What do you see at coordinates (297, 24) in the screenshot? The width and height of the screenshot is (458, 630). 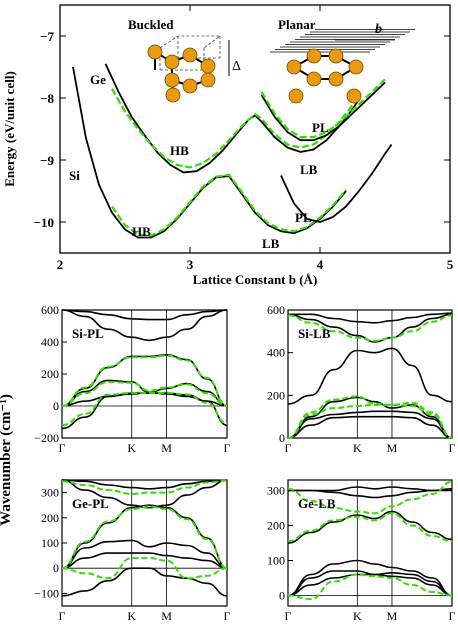 I see `inset-planar-label: Planar` at bounding box center [297, 24].